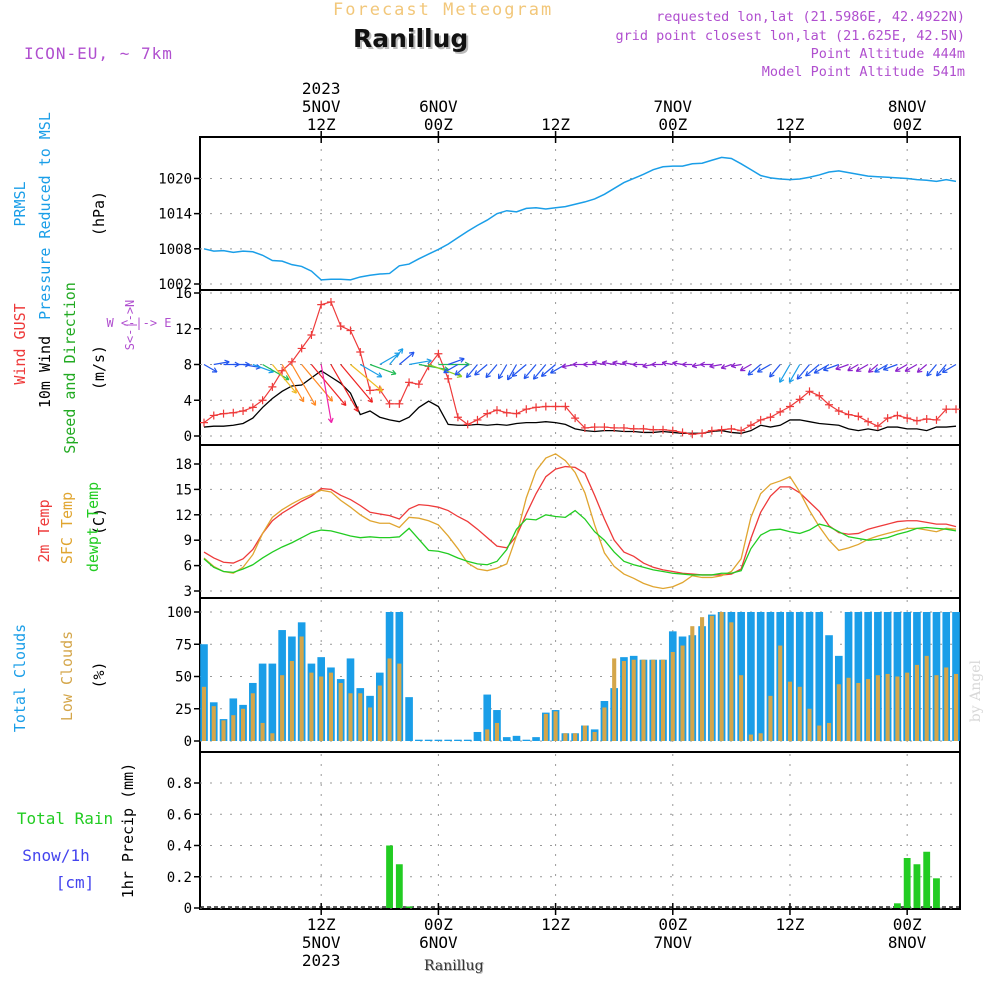 Image resolution: width=1000 pixels, height=1000 pixels. Describe the element at coordinates (673, 942) in the screenshot. I see `bottom-time-label: 7NOV` at that location.